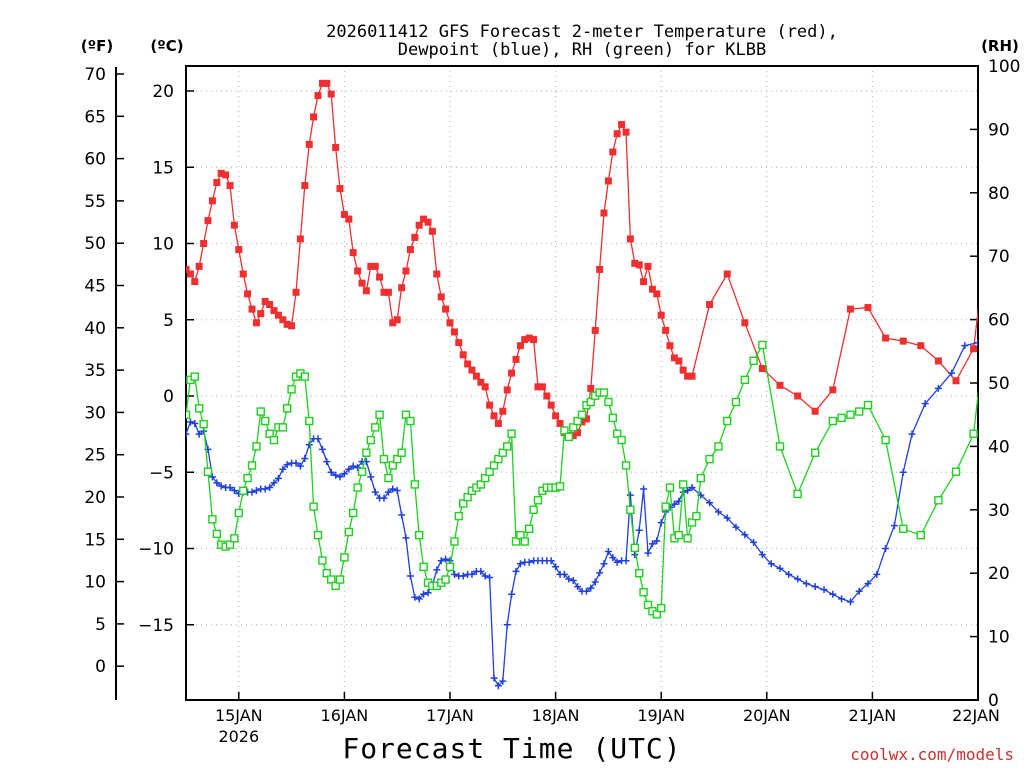  Describe the element at coordinates (168, 397) in the screenshot. I see `celsius-tick-label: 0` at that location.